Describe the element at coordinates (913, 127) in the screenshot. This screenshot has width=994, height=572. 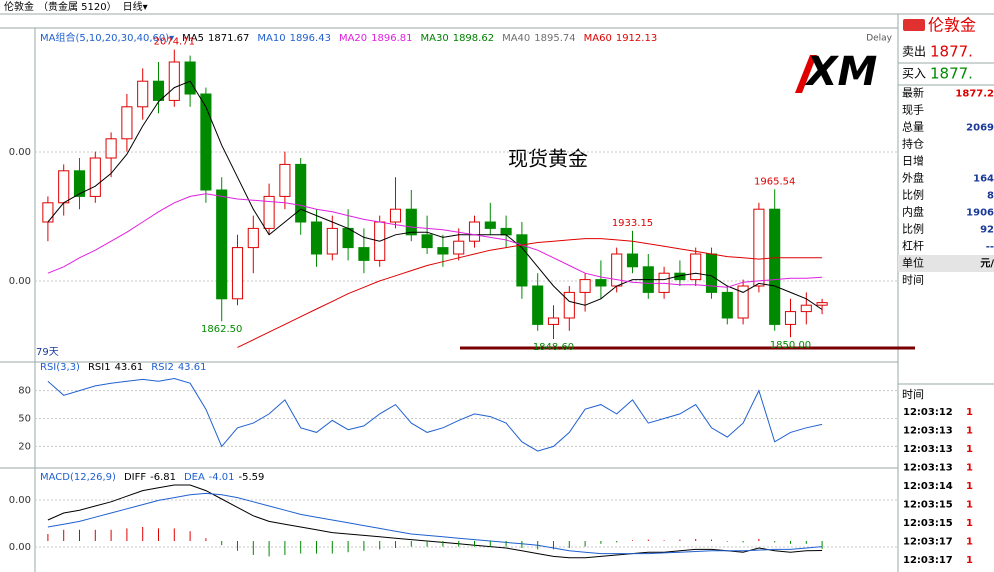
I see `row-label: 总量` at that location.